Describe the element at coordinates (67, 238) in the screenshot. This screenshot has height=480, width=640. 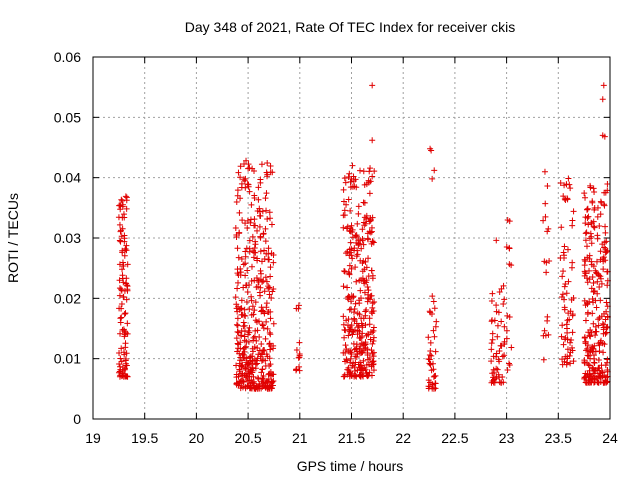
I see `y-tick-label: 0.03` at that location.